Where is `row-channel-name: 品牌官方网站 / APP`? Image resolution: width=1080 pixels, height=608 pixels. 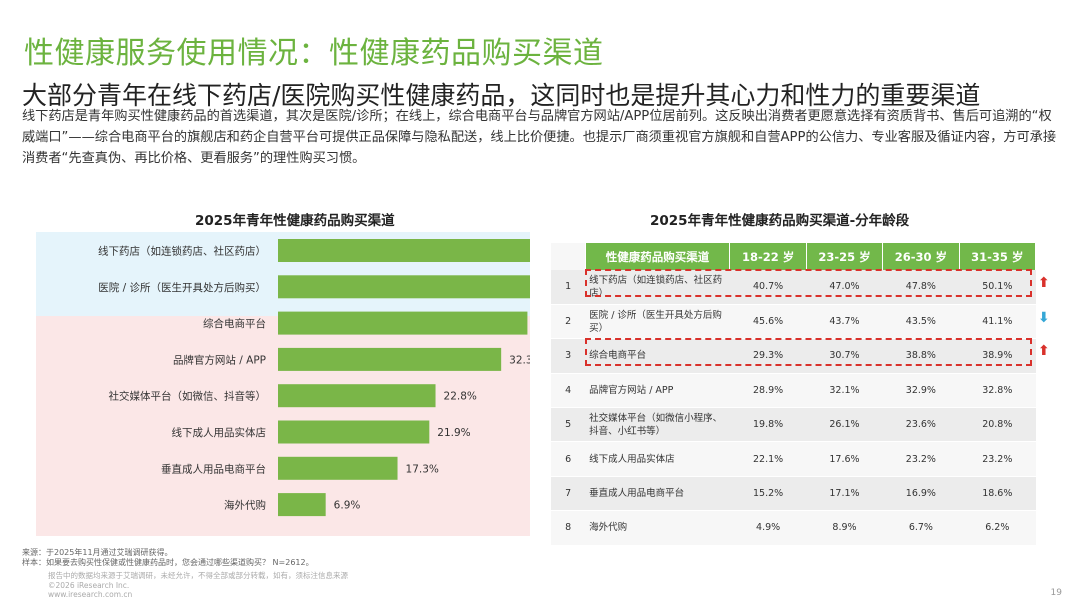
row-channel-name: 品牌官方网站 / APP is located at coordinates (657, 391).